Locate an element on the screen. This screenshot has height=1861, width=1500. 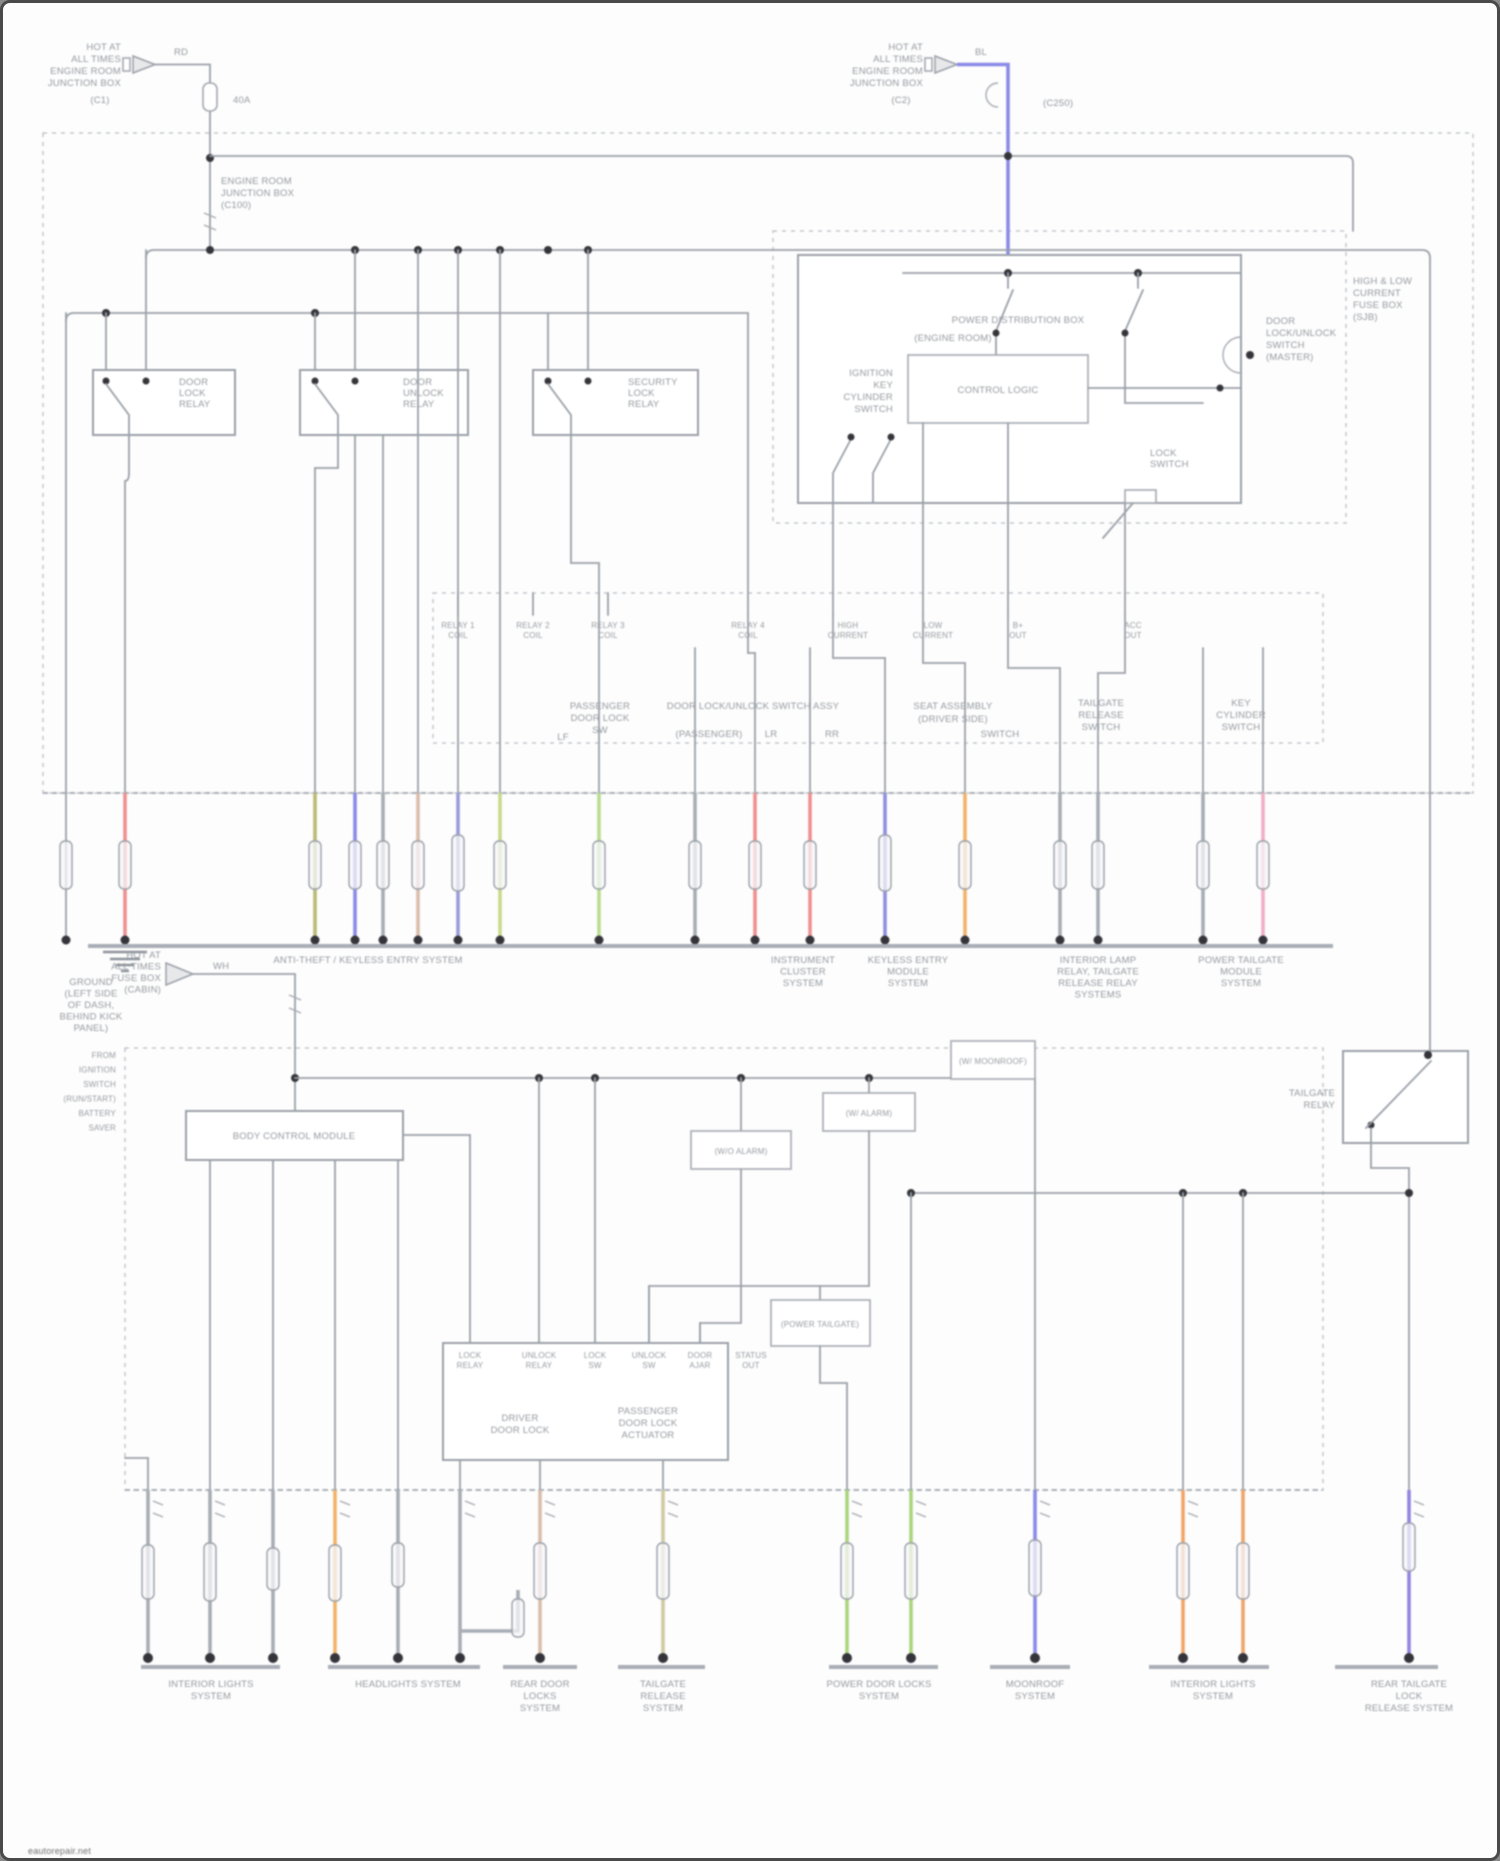
control-logic-label: CONTROL LOGIC is located at coordinates (998, 390).